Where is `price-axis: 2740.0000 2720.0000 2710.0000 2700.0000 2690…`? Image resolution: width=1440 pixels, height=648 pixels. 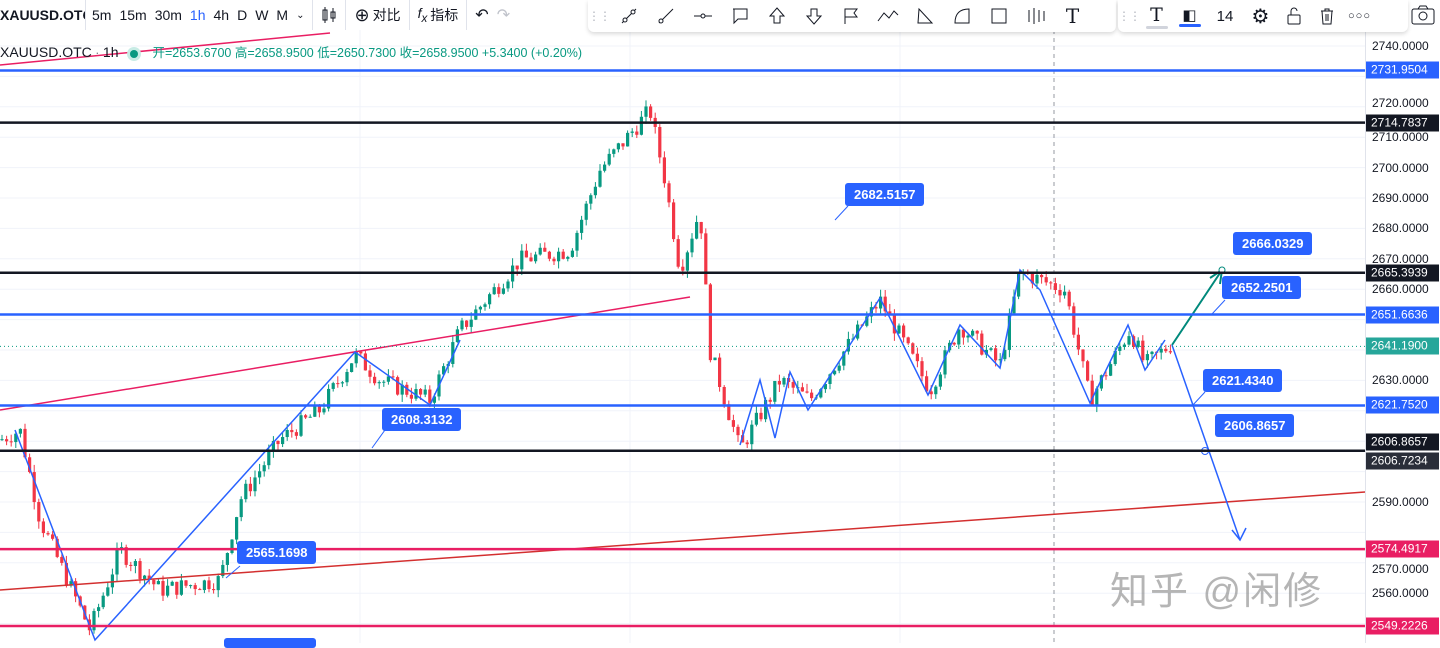
price-axis: 2740.0000 2720.0000 2710.0000 2700.0000 2690… is located at coordinates (1402, 336).